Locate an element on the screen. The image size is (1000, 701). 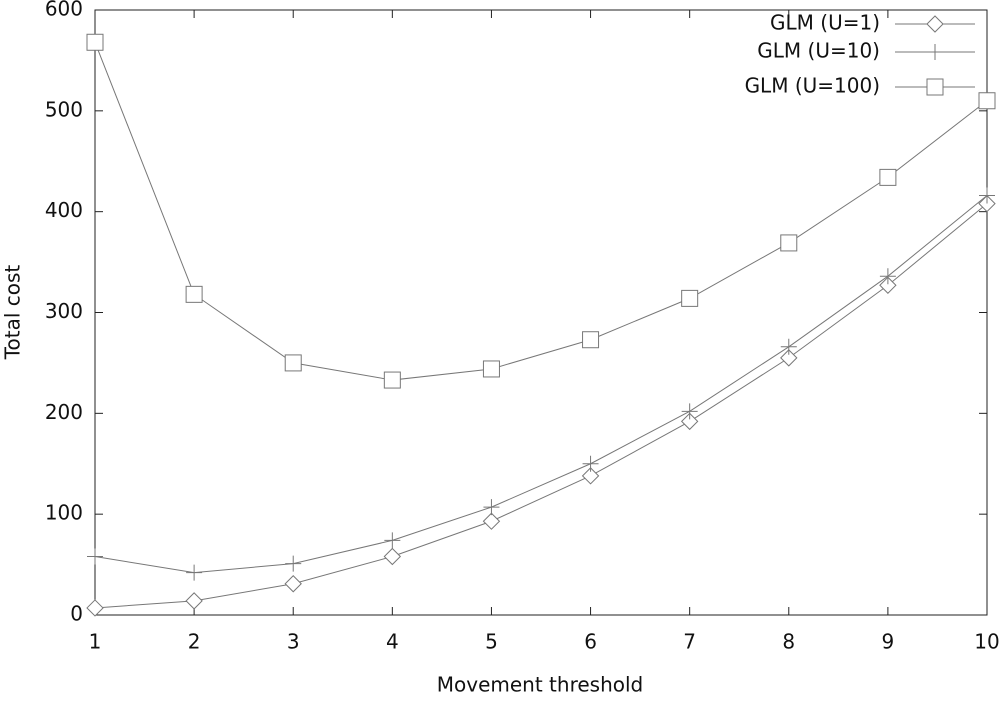
y-tick-label: 300 is located at coordinates (64, 311).